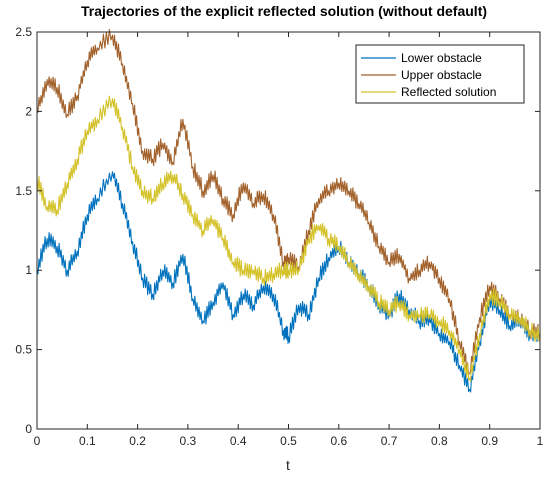  I want to click on legend-label: Reflected solution, so click(448, 92).